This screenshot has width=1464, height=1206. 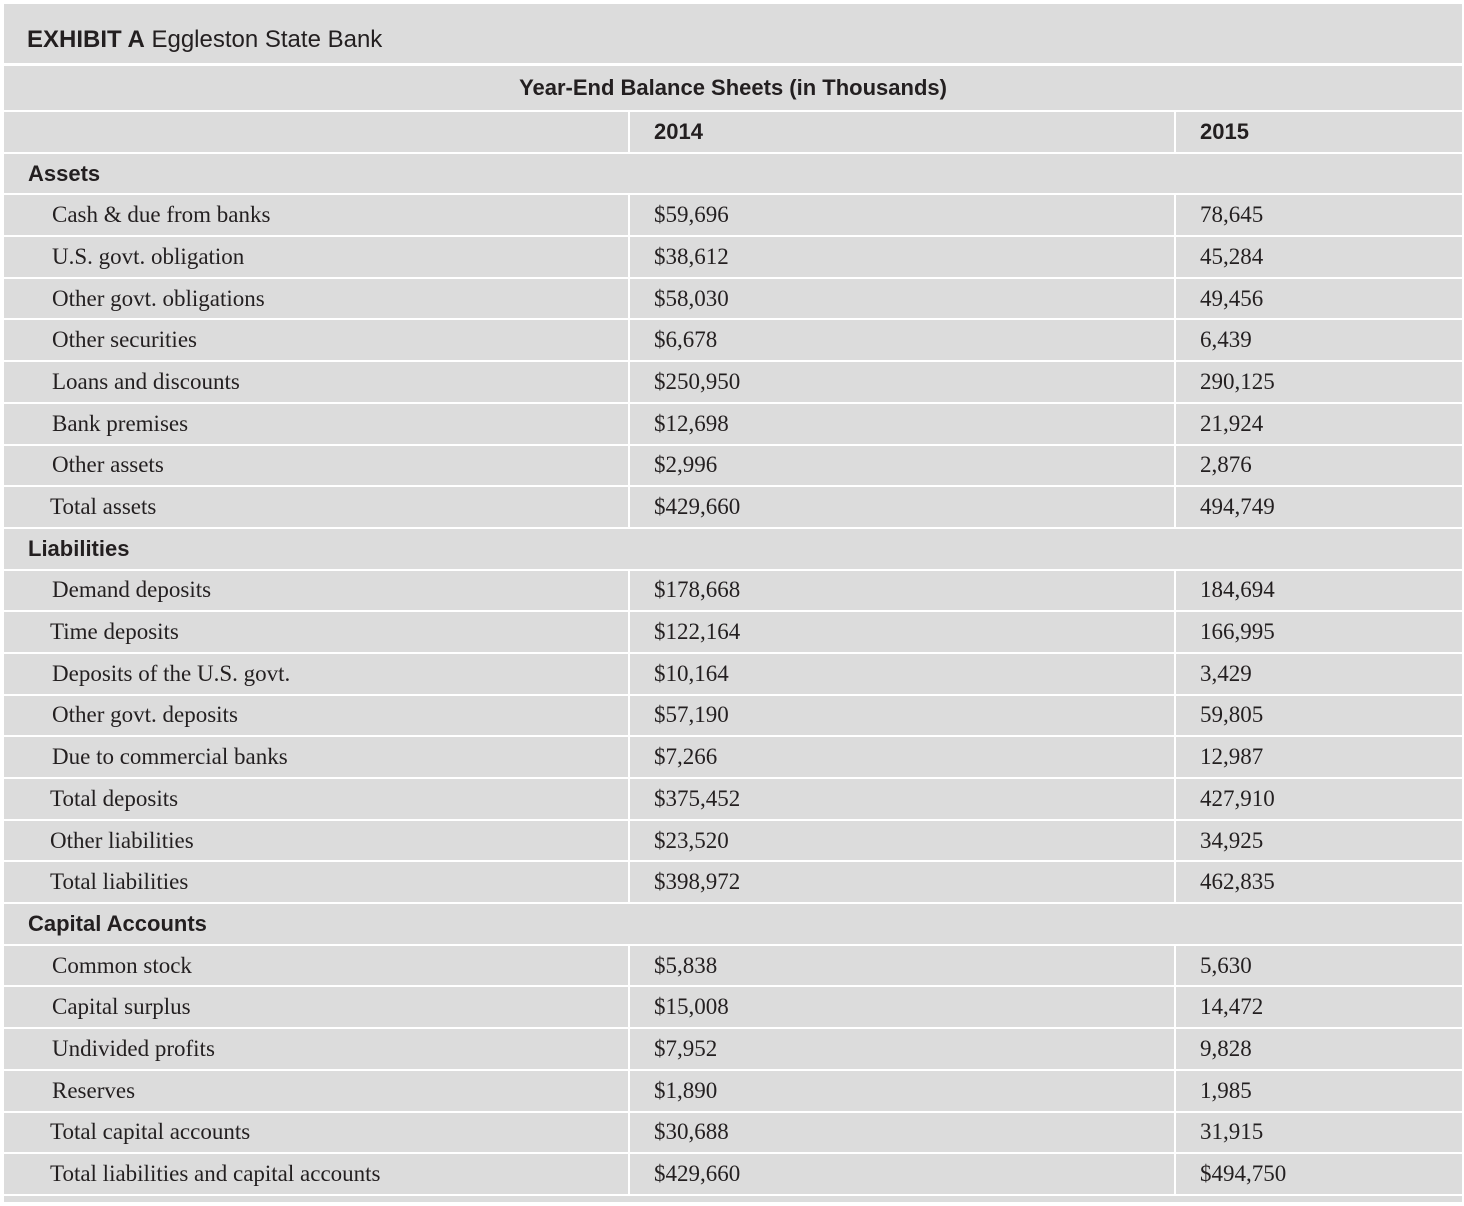 I want to click on value-2014: $250,950, so click(x=901, y=382).